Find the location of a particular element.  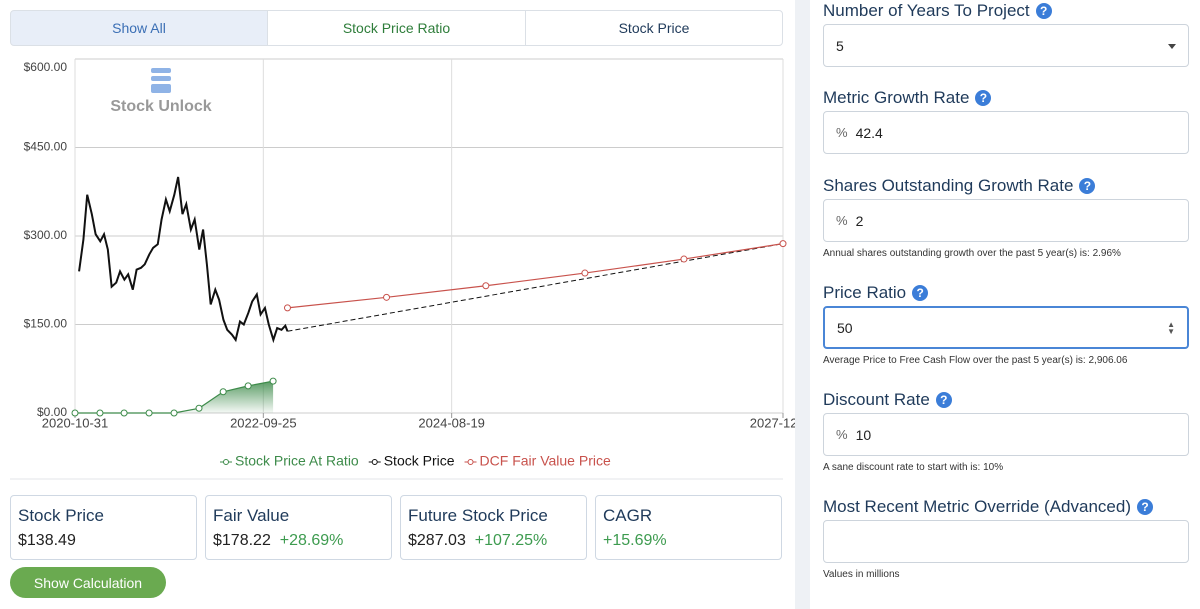

spinner: ▲ ▼ is located at coordinates (1171, 328).